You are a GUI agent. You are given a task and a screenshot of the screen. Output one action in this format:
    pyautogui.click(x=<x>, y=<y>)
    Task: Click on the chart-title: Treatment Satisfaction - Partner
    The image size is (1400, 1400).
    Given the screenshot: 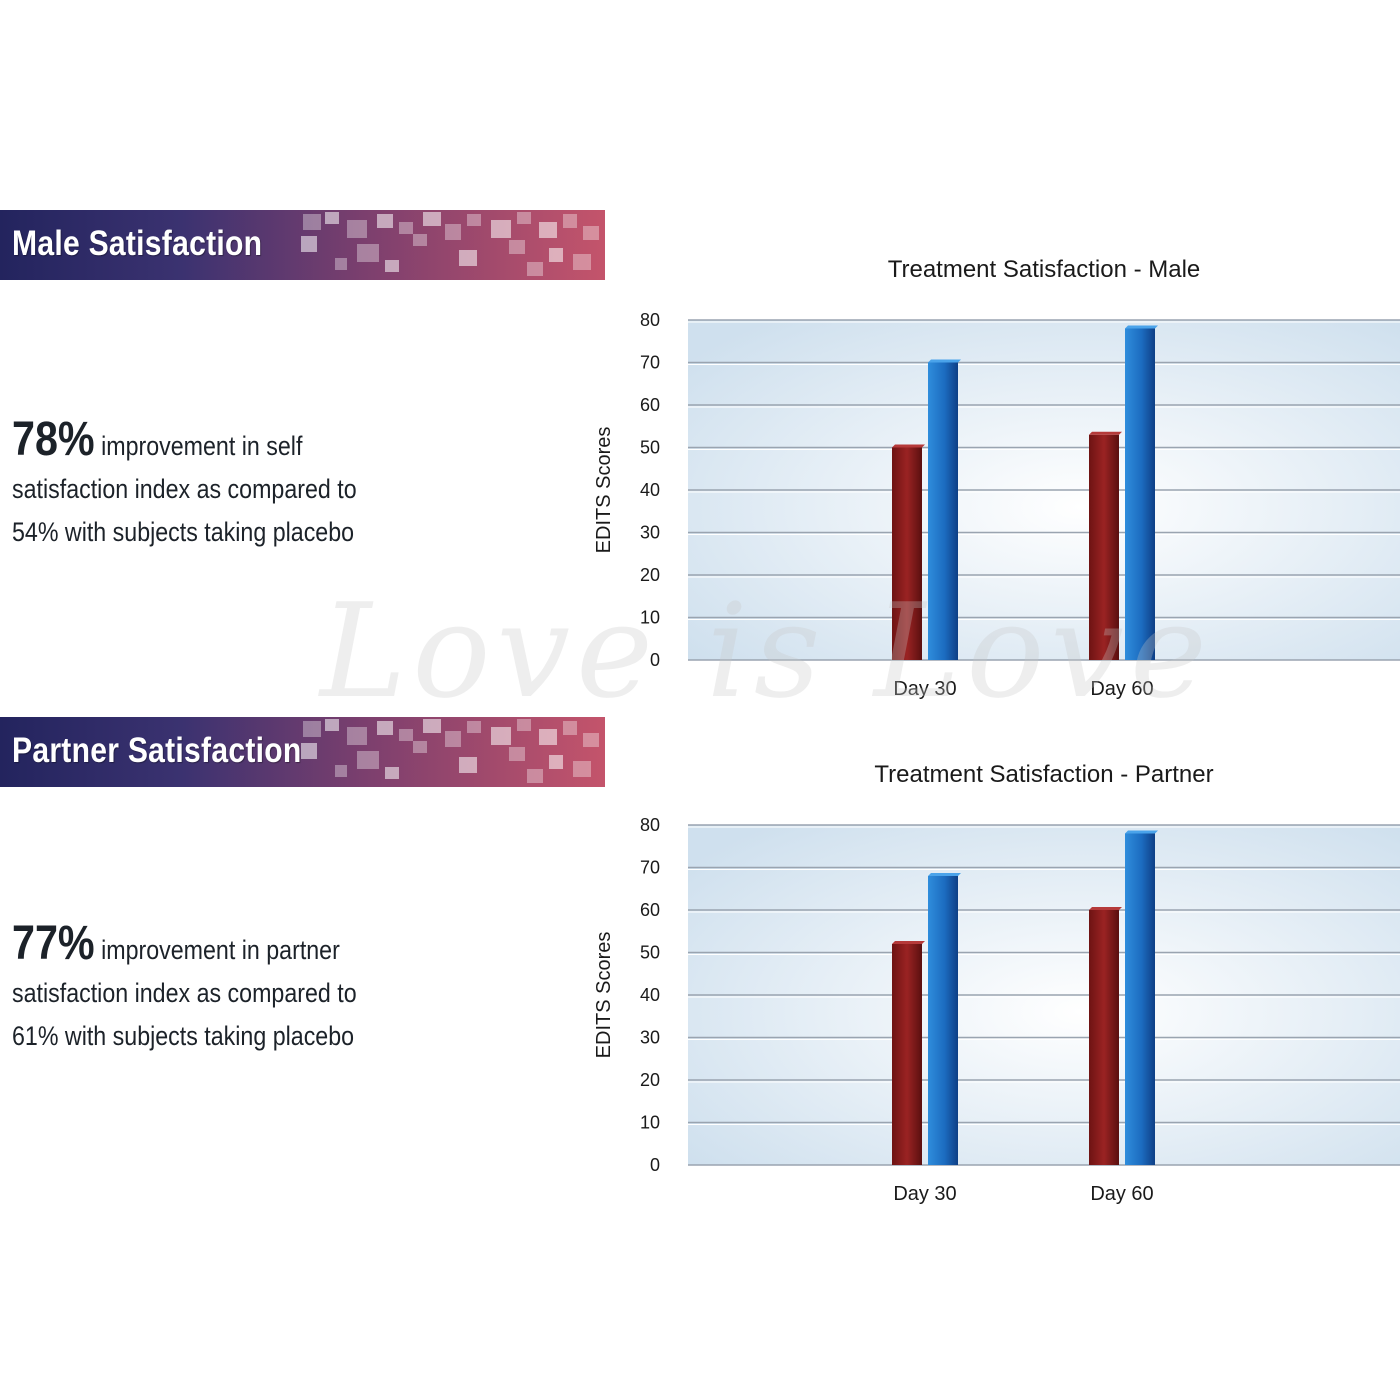 What is the action you would take?
    pyautogui.click(x=1043, y=774)
    